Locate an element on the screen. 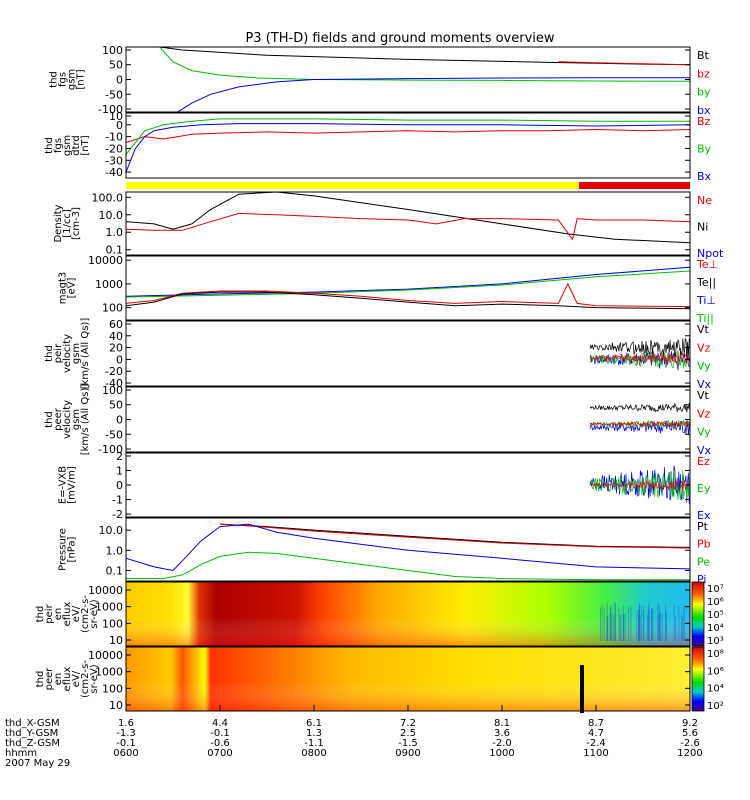  legend-Vy: Vy is located at coordinates (704, 366).